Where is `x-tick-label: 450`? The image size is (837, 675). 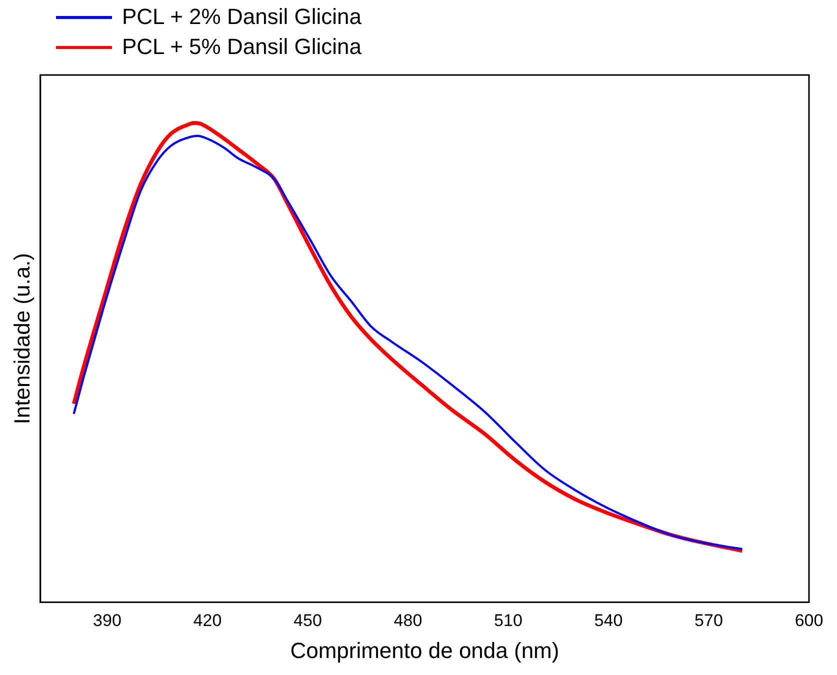 x-tick-label: 450 is located at coordinates (308, 620).